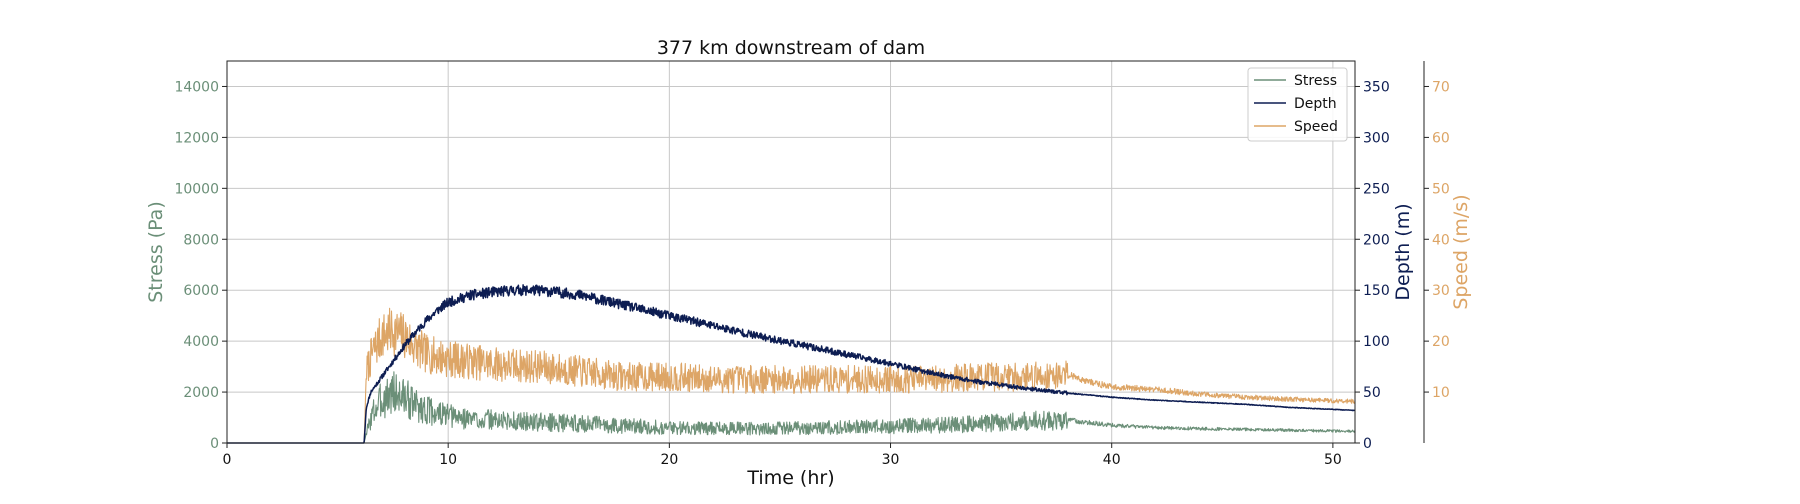 The image size is (1800, 504). I want to click on speed-axis-label: Speed (m/s), so click(1461, 251).